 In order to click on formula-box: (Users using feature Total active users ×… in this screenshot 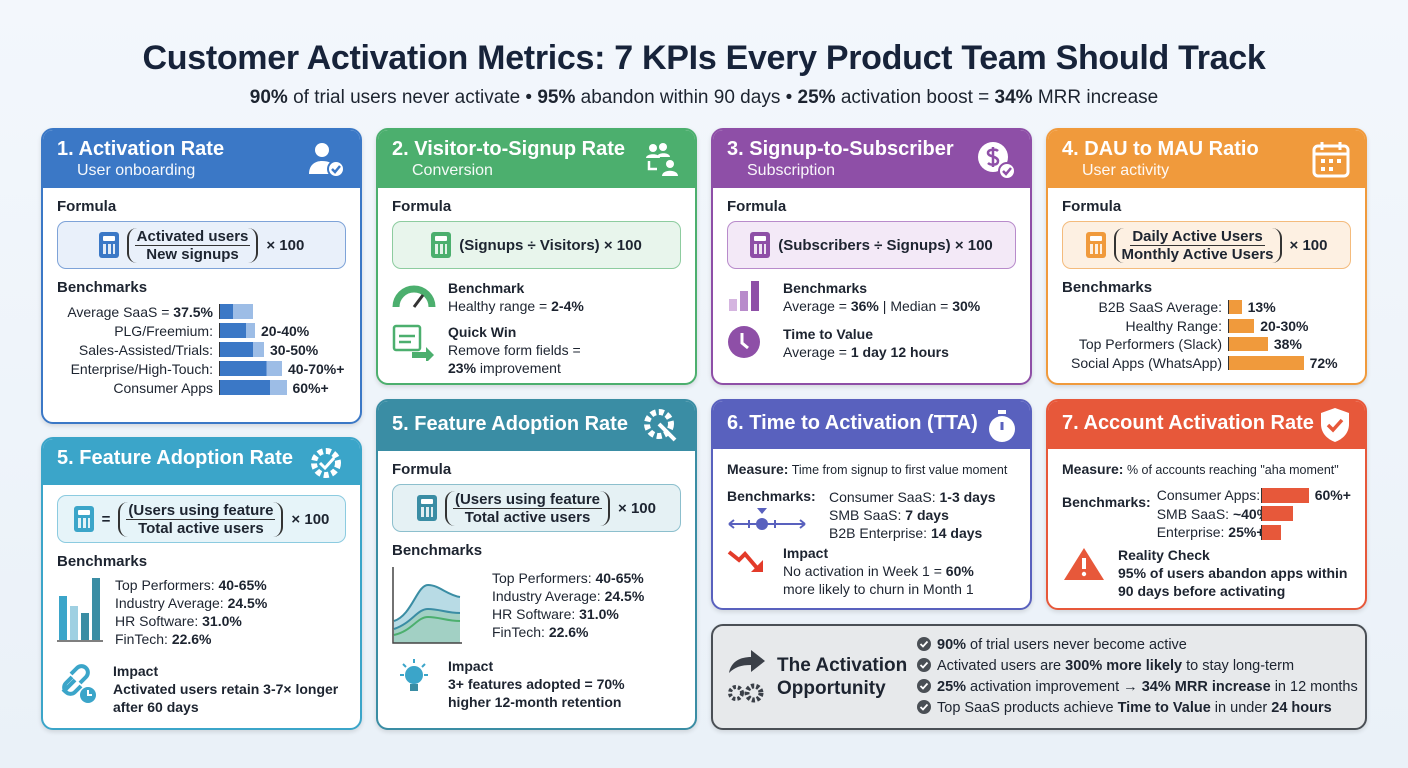, I will do `click(536, 508)`.